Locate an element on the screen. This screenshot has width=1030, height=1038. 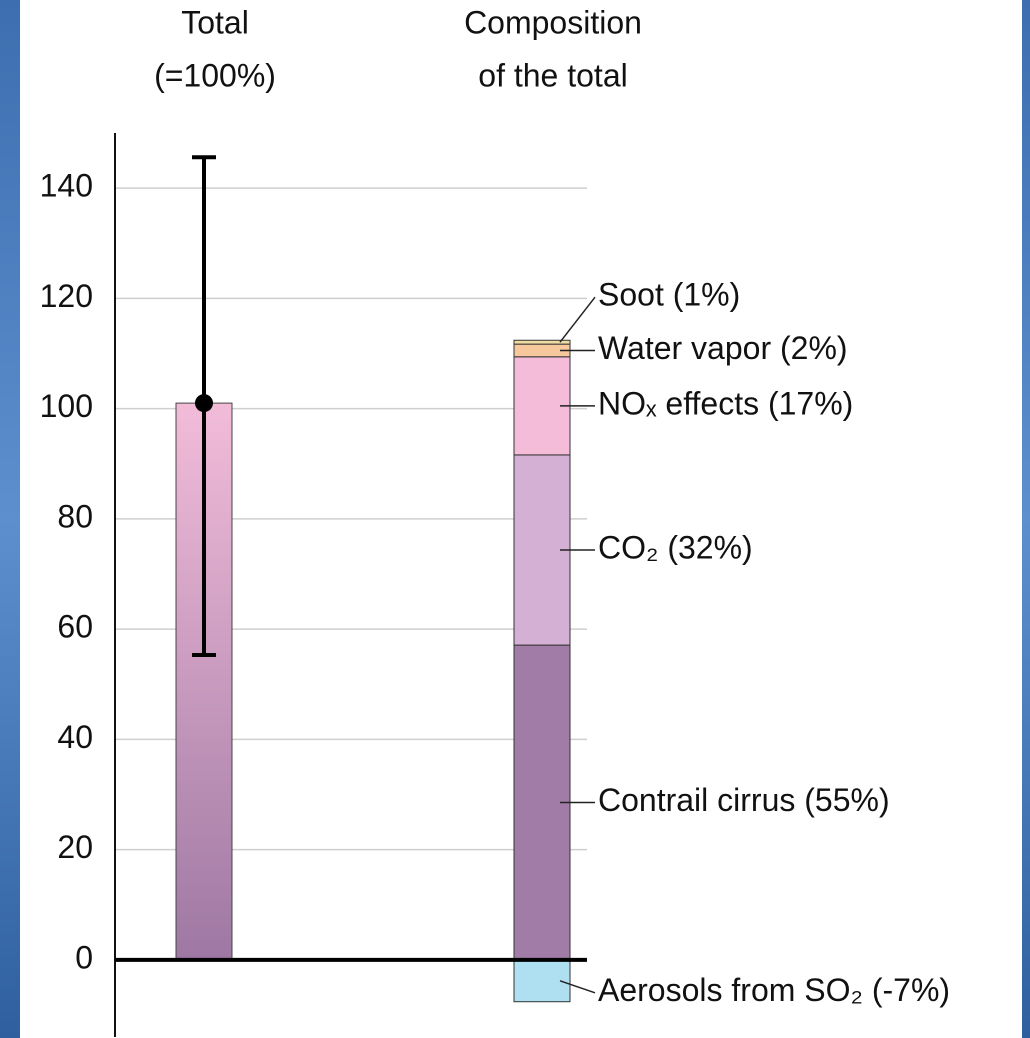
segment-label: Water vapor (2%) is located at coordinates (723, 348).